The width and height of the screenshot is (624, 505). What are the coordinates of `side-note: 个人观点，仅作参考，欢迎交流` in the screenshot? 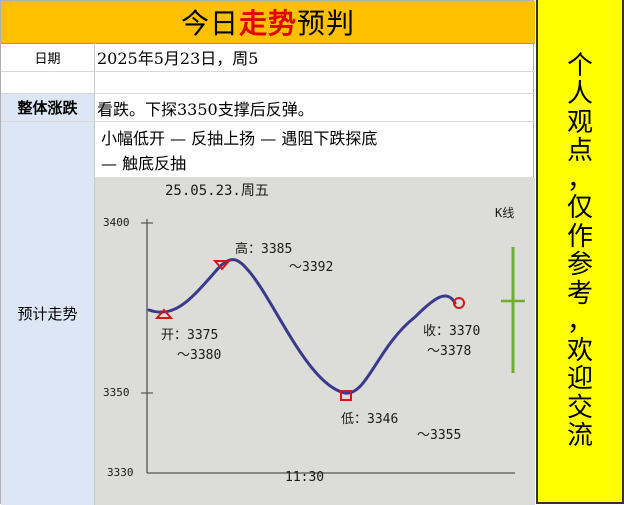 It's located at (580, 252).